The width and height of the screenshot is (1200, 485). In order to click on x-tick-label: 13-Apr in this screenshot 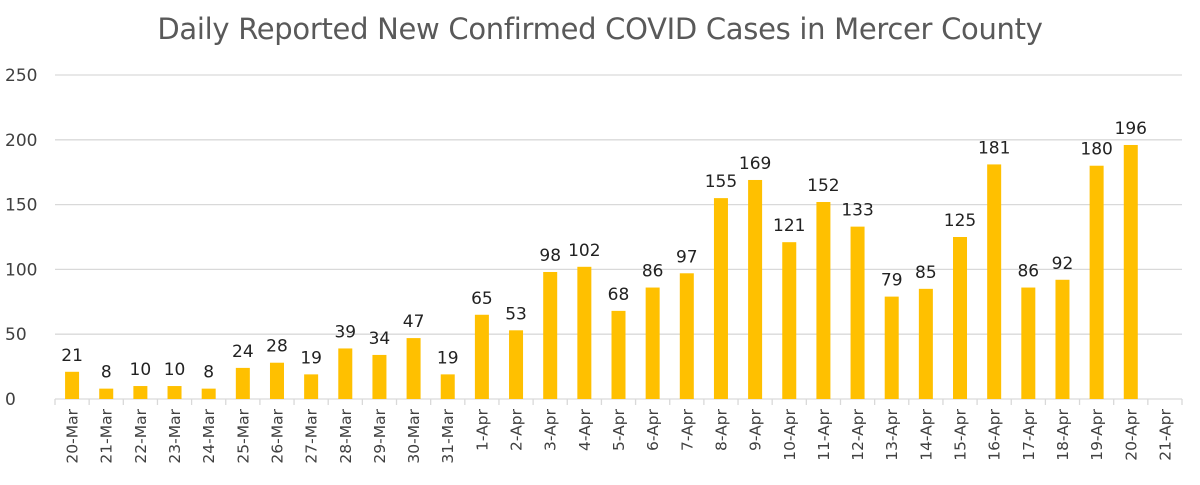, I will do `click(892, 434)`.